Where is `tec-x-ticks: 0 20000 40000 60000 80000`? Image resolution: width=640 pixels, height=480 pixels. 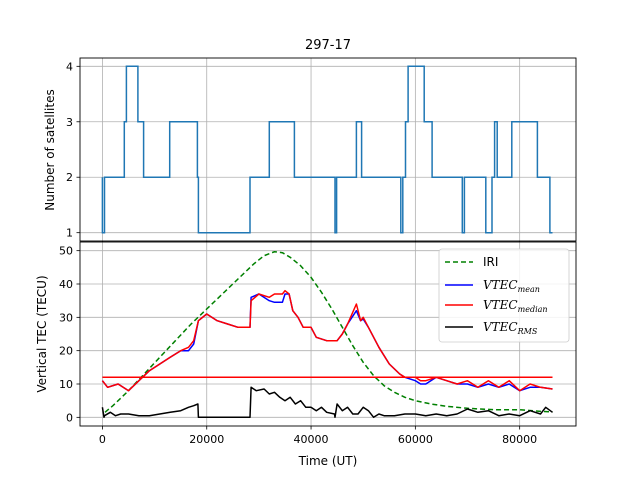
tec-x-ticks: 0 20000 40000 60000 80000 is located at coordinates (318, 436).